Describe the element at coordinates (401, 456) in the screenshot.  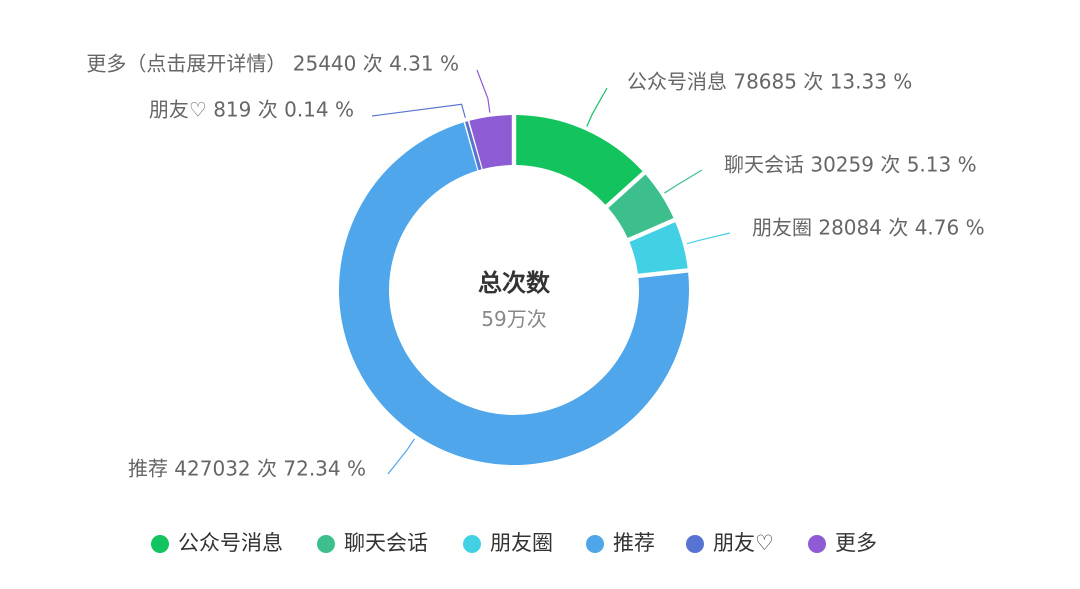
I see `slice-4-leader-line` at that location.